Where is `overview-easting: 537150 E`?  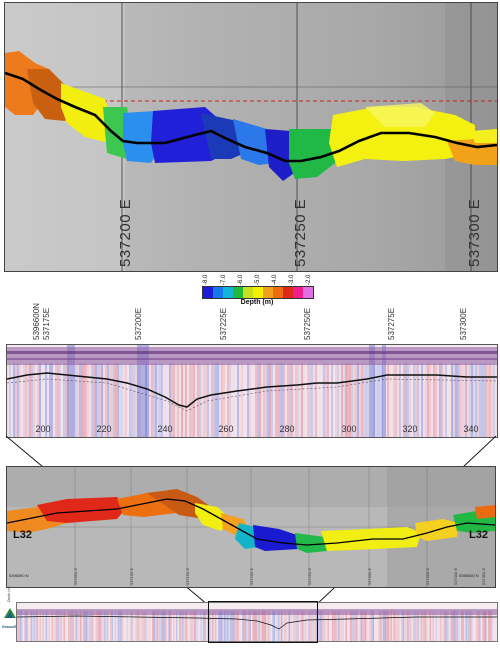 overview-easting: 537150 E is located at coordinates (187, 576).